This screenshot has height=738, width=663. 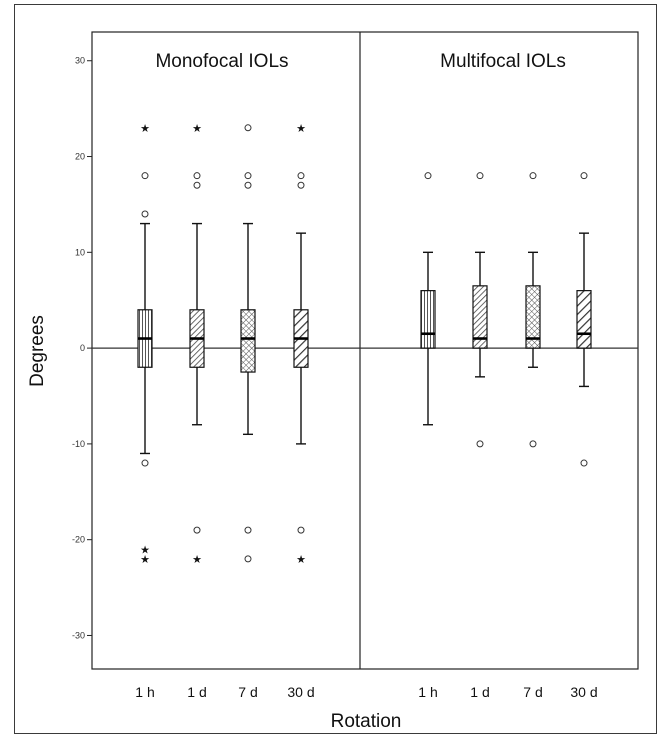 I want to click on box-monofocal-1h: ★★★, so click(x=145, y=344).